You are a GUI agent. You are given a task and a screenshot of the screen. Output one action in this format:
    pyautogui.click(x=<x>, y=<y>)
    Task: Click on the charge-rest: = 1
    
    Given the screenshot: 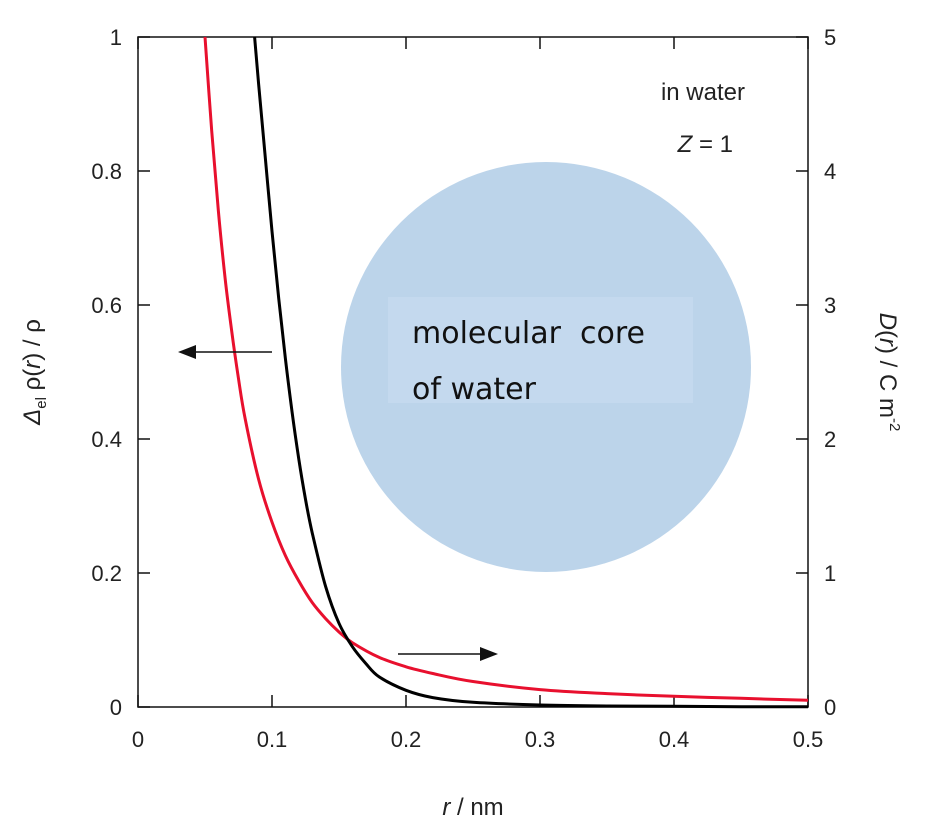 What is the action you would take?
    pyautogui.click(x=712, y=144)
    